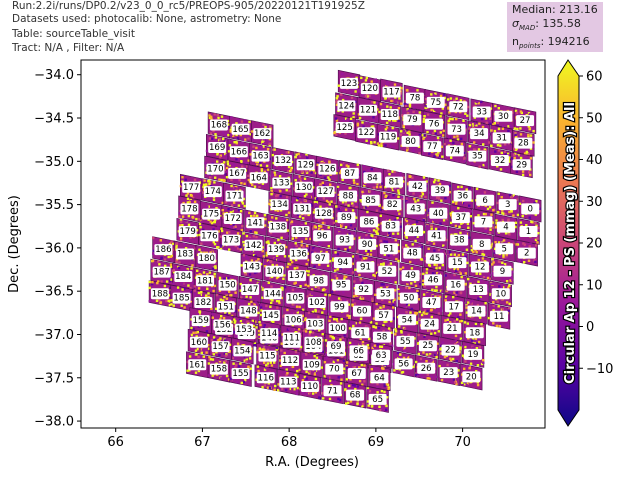 The height and width of the screenshot is (480, 640). I want to click on patch-label: 169, so click(217, 148).